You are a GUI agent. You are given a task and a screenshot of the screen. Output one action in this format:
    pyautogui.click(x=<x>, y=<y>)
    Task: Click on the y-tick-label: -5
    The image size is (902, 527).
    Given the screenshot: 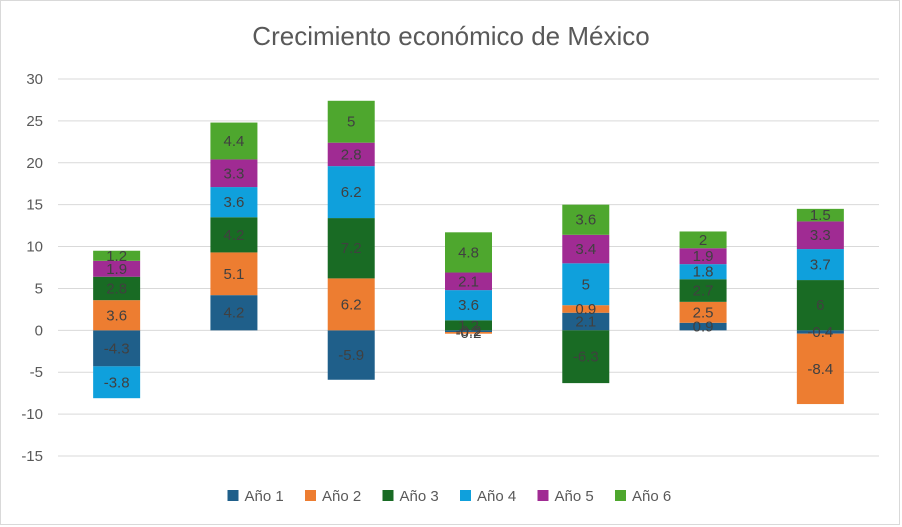 What is the action you would take?
    pyautogui.click(x=36, y=372)
    